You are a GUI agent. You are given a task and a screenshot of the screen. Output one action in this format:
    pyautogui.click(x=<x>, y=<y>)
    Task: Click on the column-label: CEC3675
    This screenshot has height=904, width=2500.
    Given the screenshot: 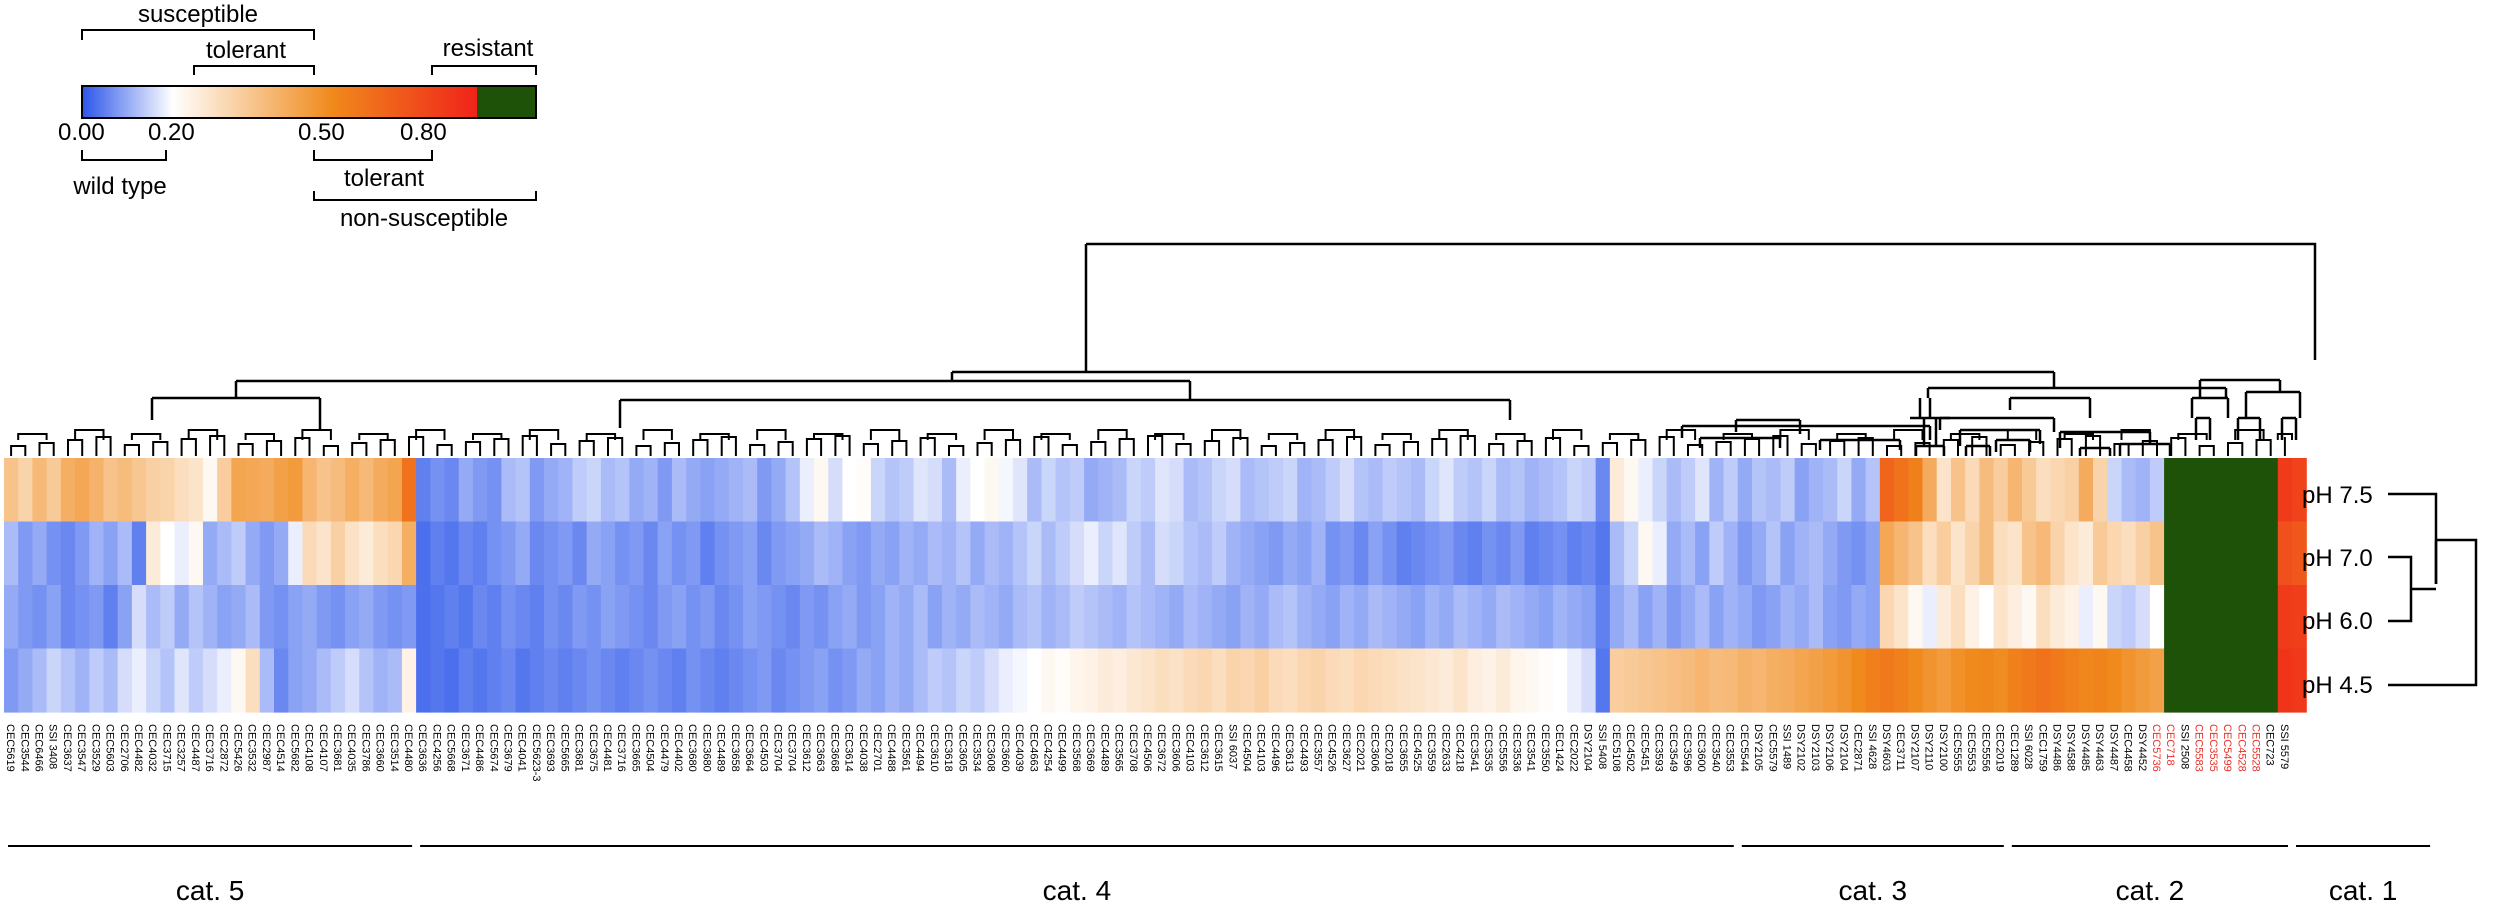 What is the action you would take?
    pyautogui.click(x=593, y=748)
    